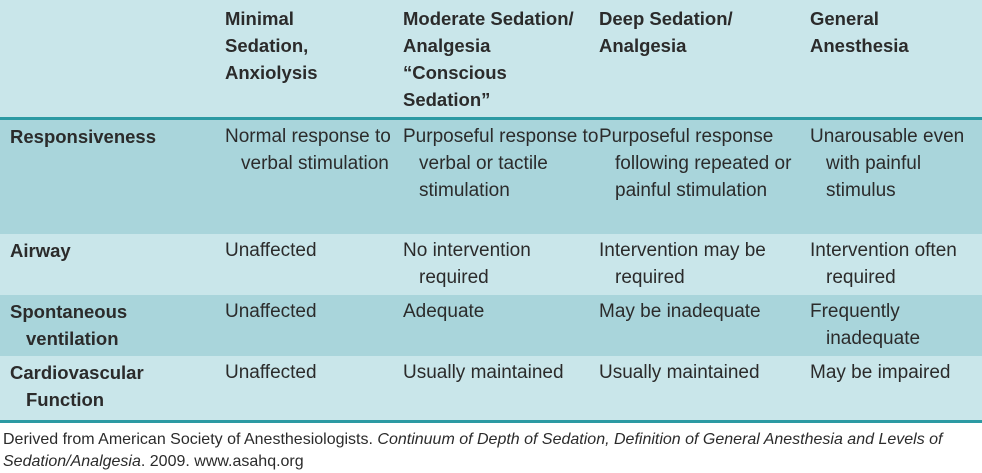 The image size is (982, 473). I want to click on cell-moderate: Usually maintained, so click(483, 372).